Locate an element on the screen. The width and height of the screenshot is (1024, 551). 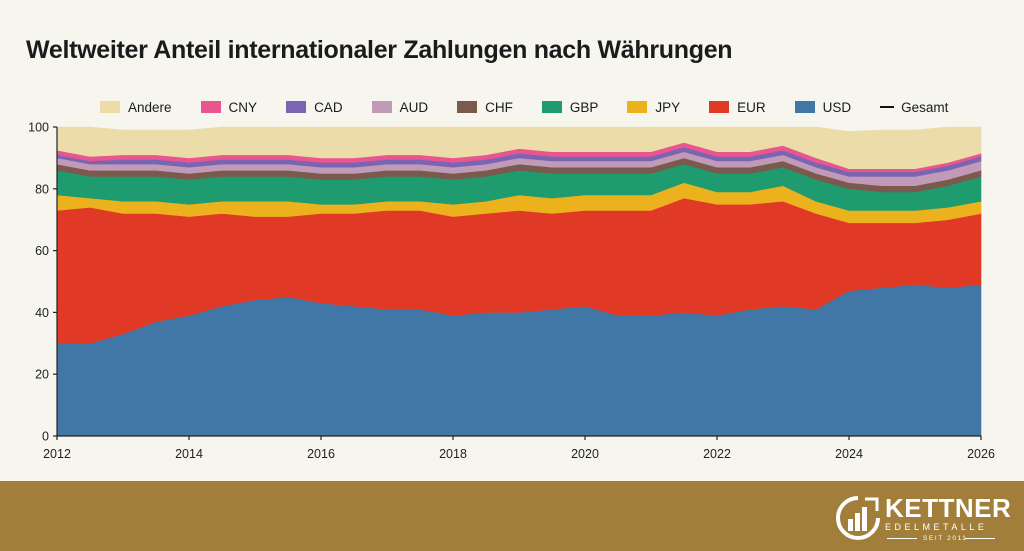
x-tick-label: 2012 is located at coordinates (57, 454).